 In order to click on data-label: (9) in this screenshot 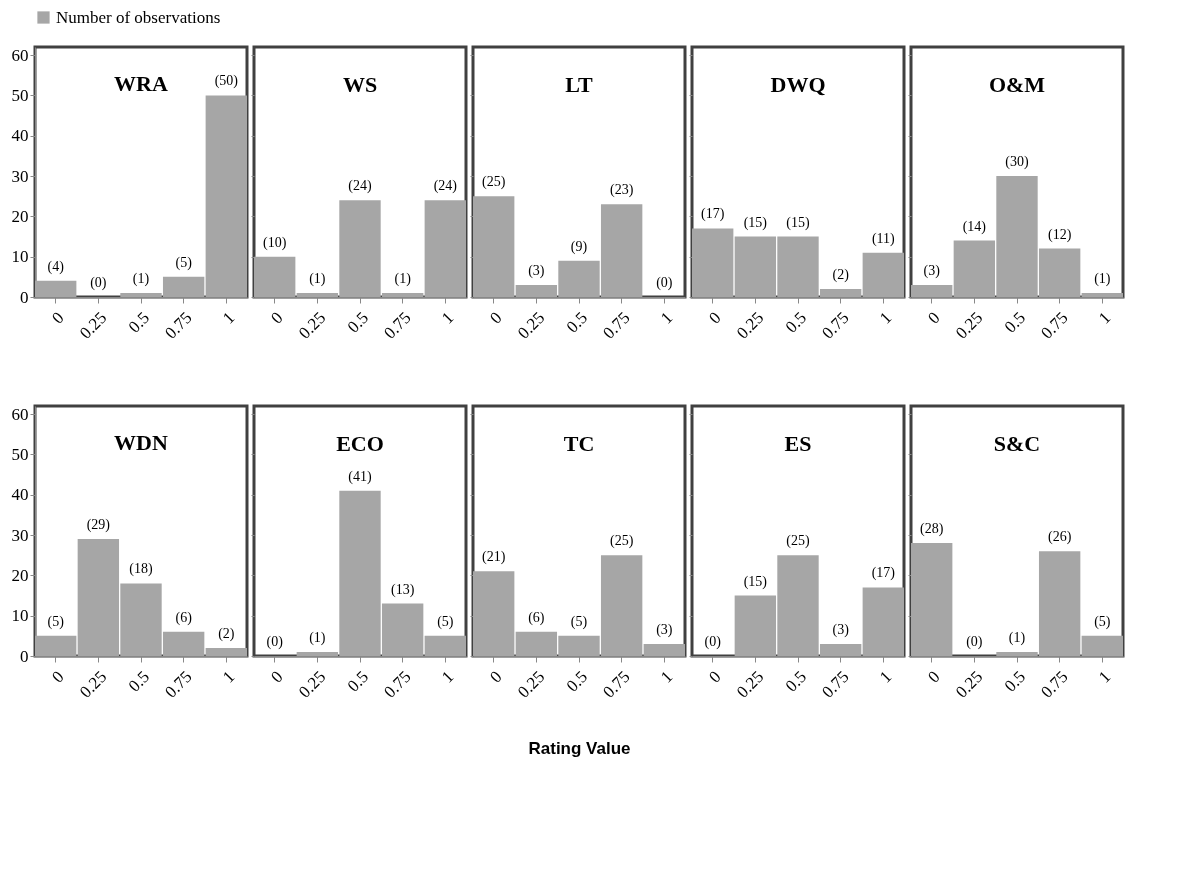, I will do `click(579, 246)`.